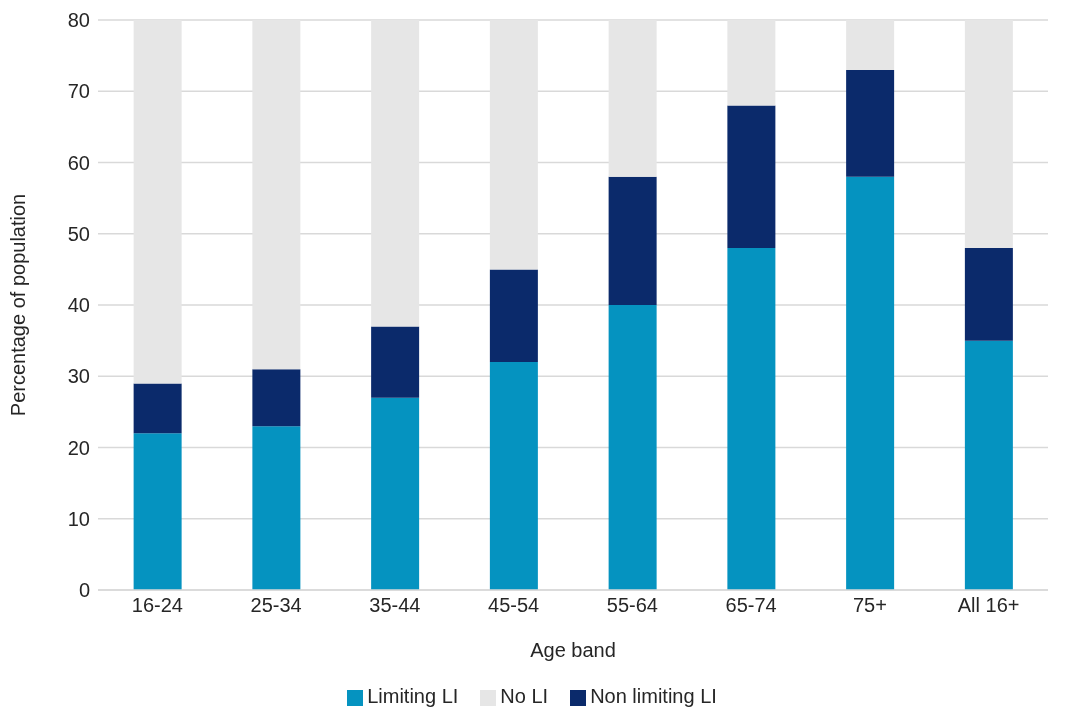 This screenshot has width=1065, height=725. What do you see at coordinates (395, 605) in the screenshot?
I see `x-tick-label: 35-44` at bounding box center [395, 605].